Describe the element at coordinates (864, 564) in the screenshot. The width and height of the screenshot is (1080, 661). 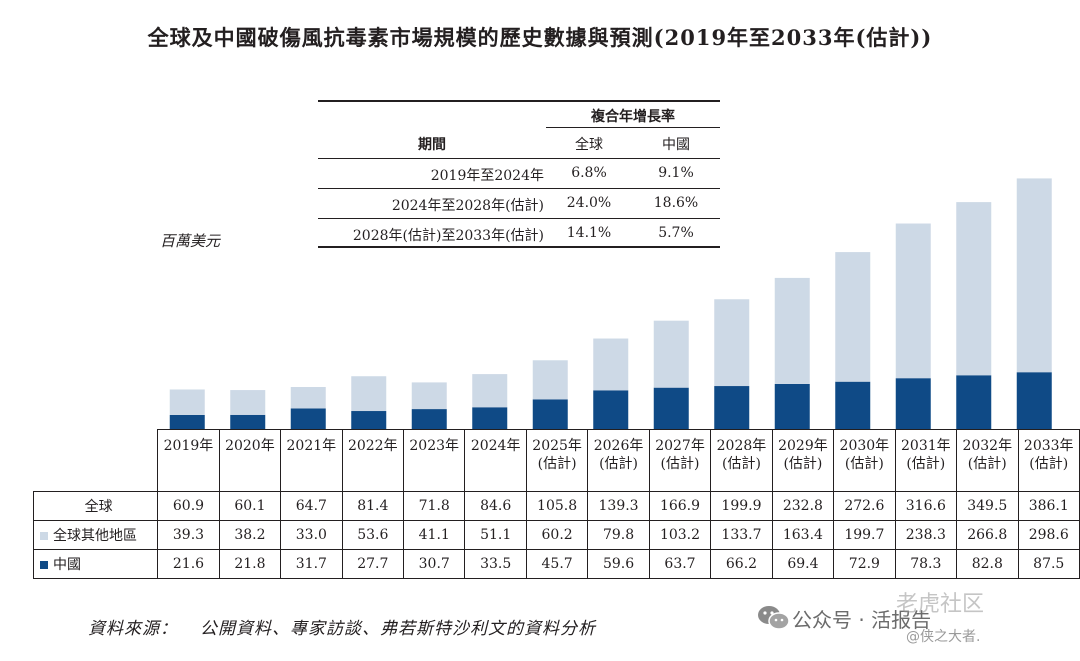
I see `china-value: 72.9` at that location.